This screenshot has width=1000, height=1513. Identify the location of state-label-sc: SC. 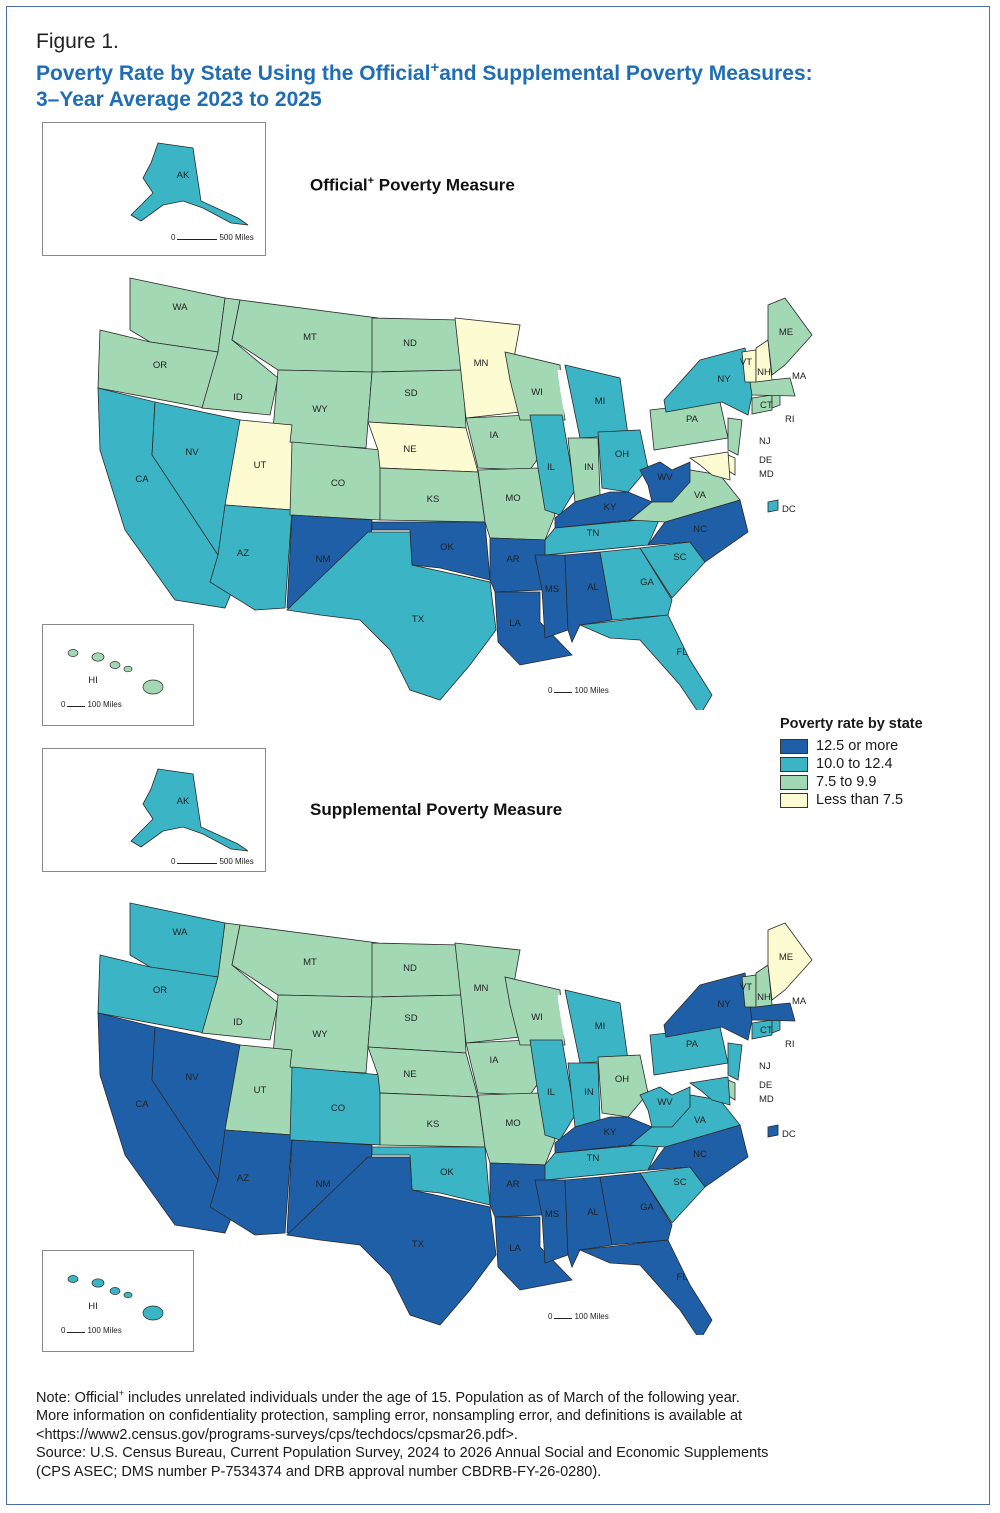
(679, 557).